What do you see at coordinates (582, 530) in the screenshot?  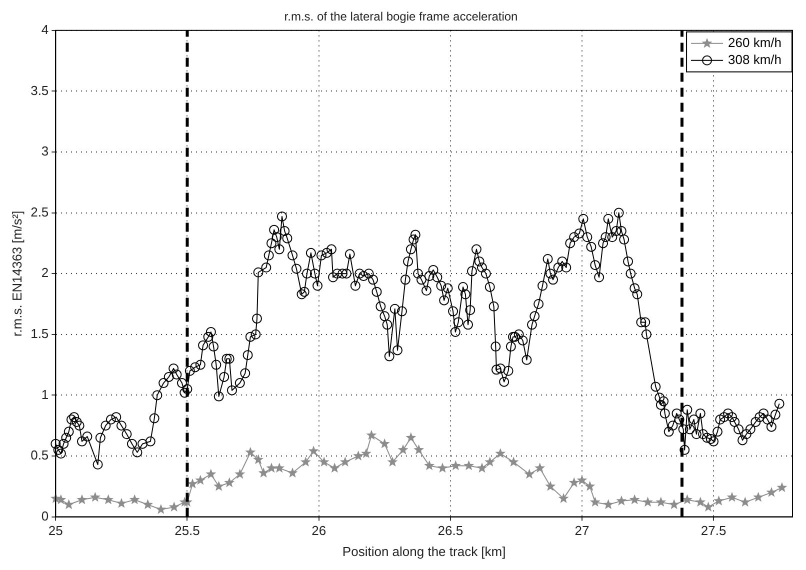 I see `x-tick-label: 27` at bounding box center [582, 530].